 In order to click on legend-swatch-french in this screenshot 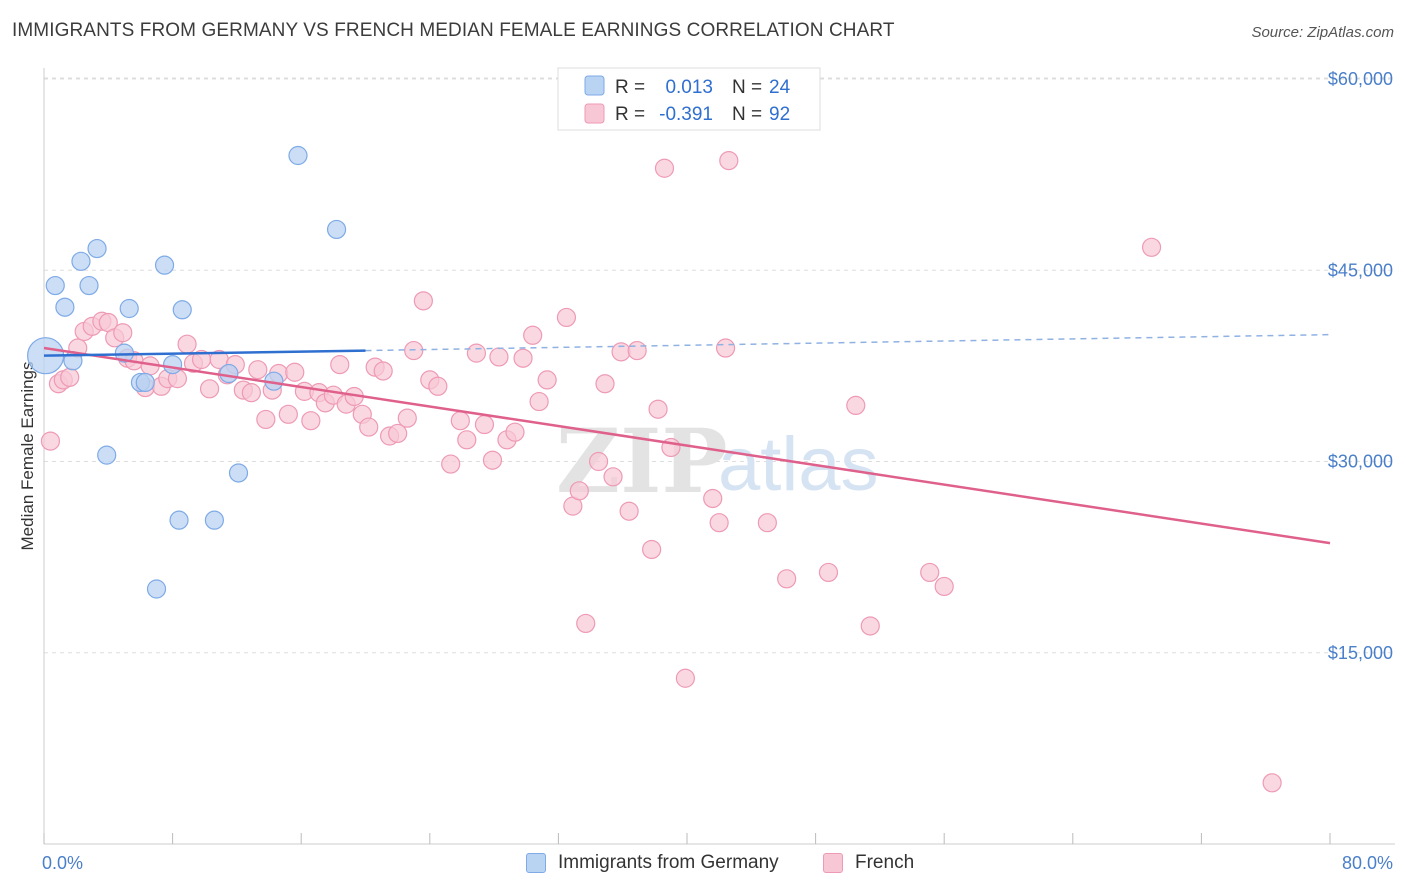, I will do `click(594, 113)`.